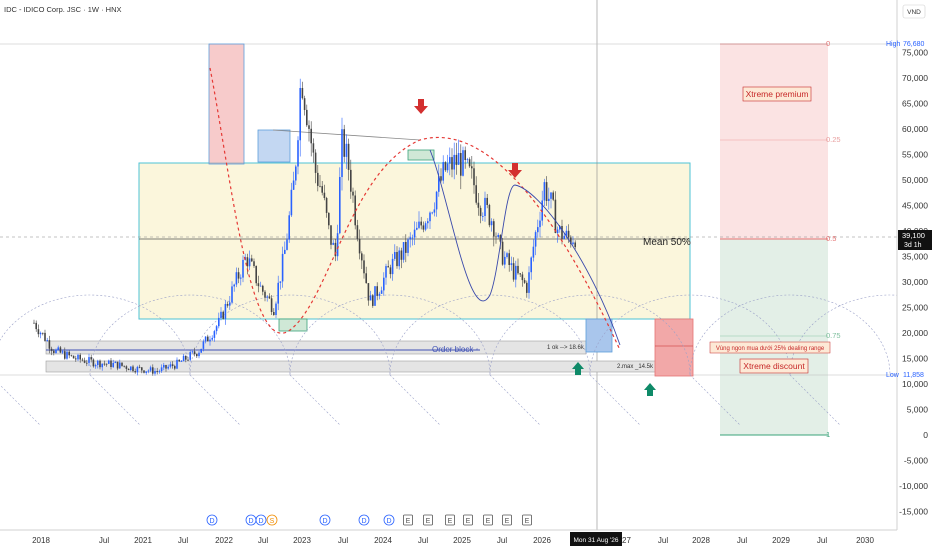 Image resolution: width=932 pixels, height=550 pixels. What do you see at coordinates (913, 245) in the screenshot?
I see `countdown: 3d 1h` at bounding box center [913, 245].